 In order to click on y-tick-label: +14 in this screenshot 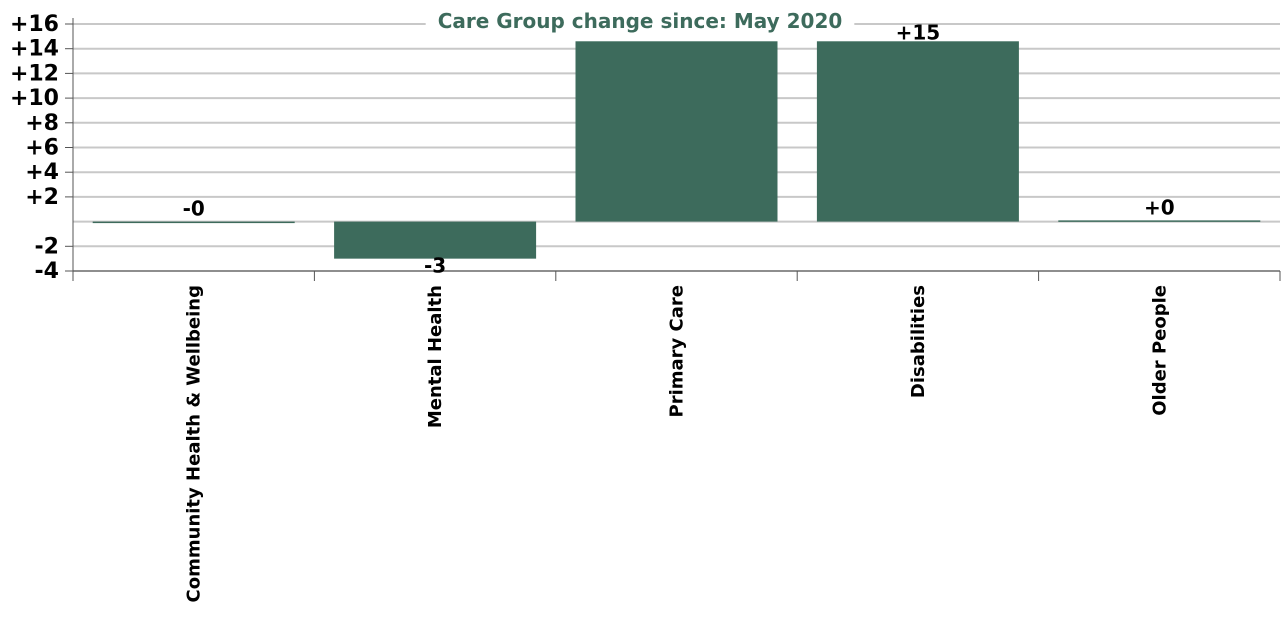, I will do `click(34, 49)`.